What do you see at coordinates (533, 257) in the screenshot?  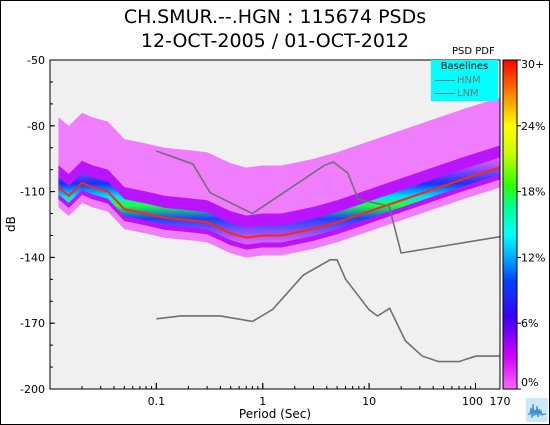 I see `colorbar-tick-label: 12%` at bounding box center [533, 257].